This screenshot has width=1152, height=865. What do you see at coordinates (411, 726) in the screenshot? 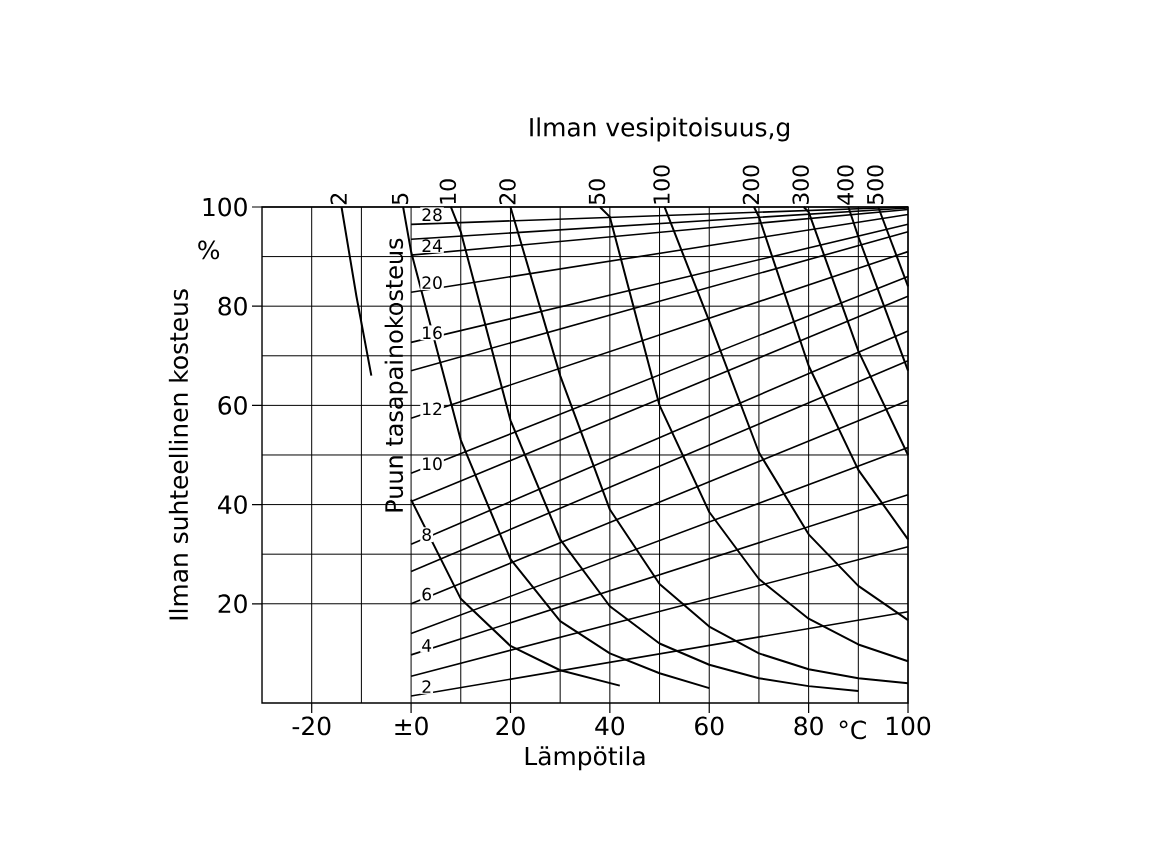
I see `x-tick-label: ±0` at bounding box center [411, 726].